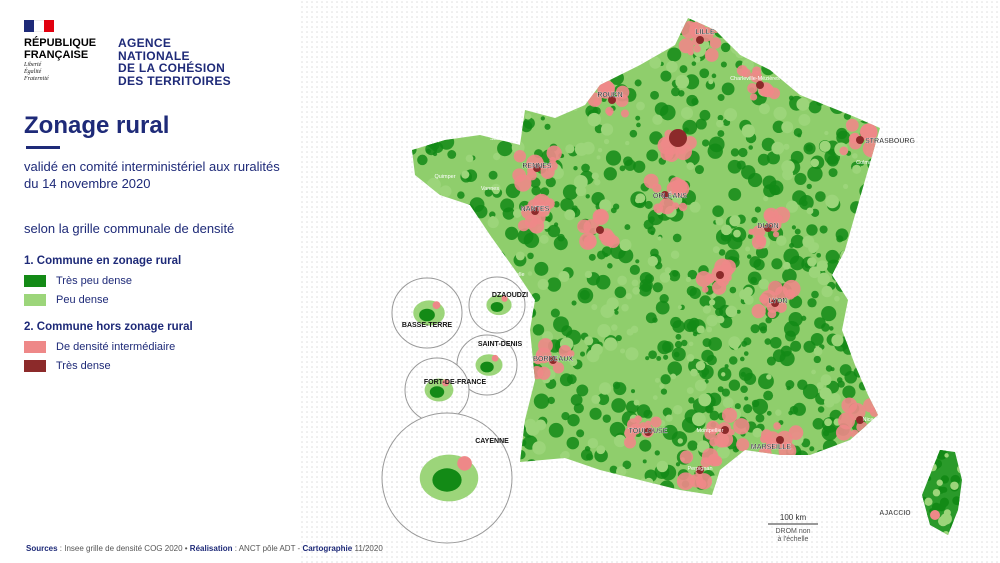  What do you see at coordinates (43, 147) in the screenshot?
I see `title-rule` at bounding box center [43, 147].